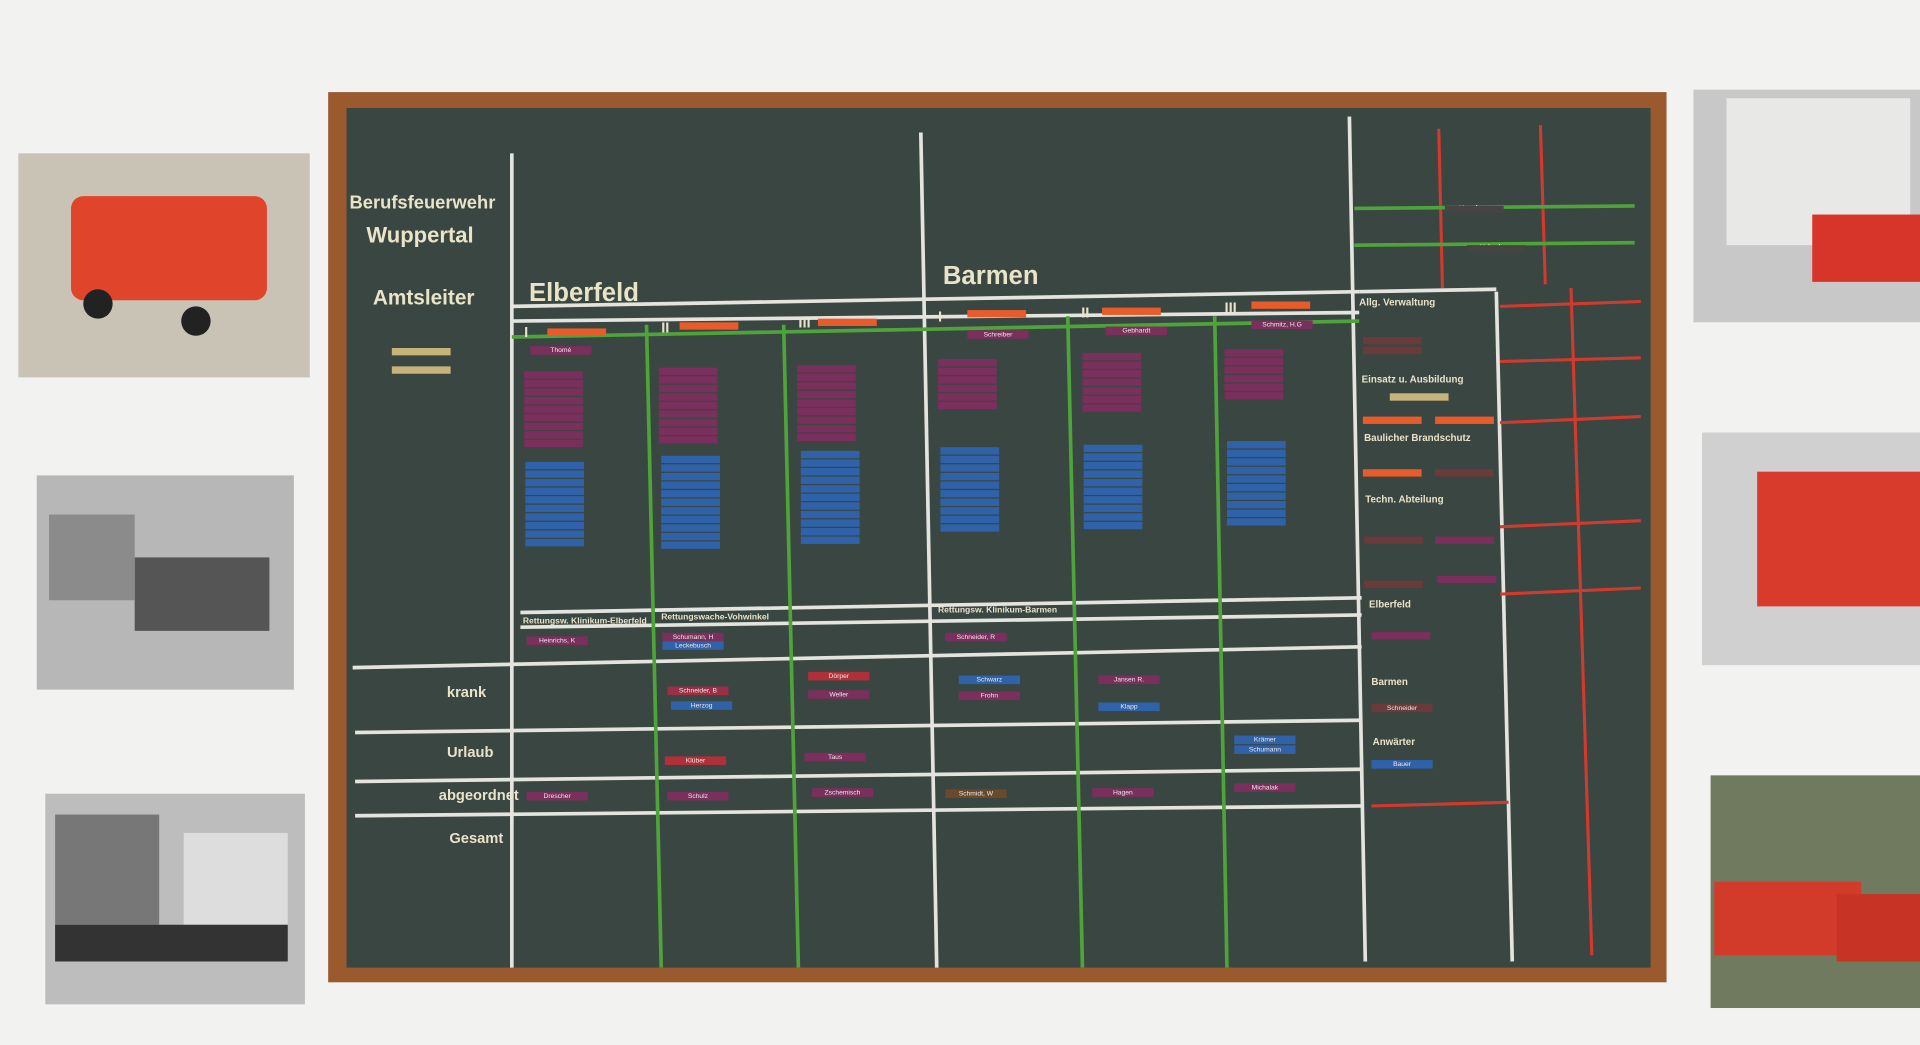  I want to click on name-tag-label: Schneider, so click(1402, 708).